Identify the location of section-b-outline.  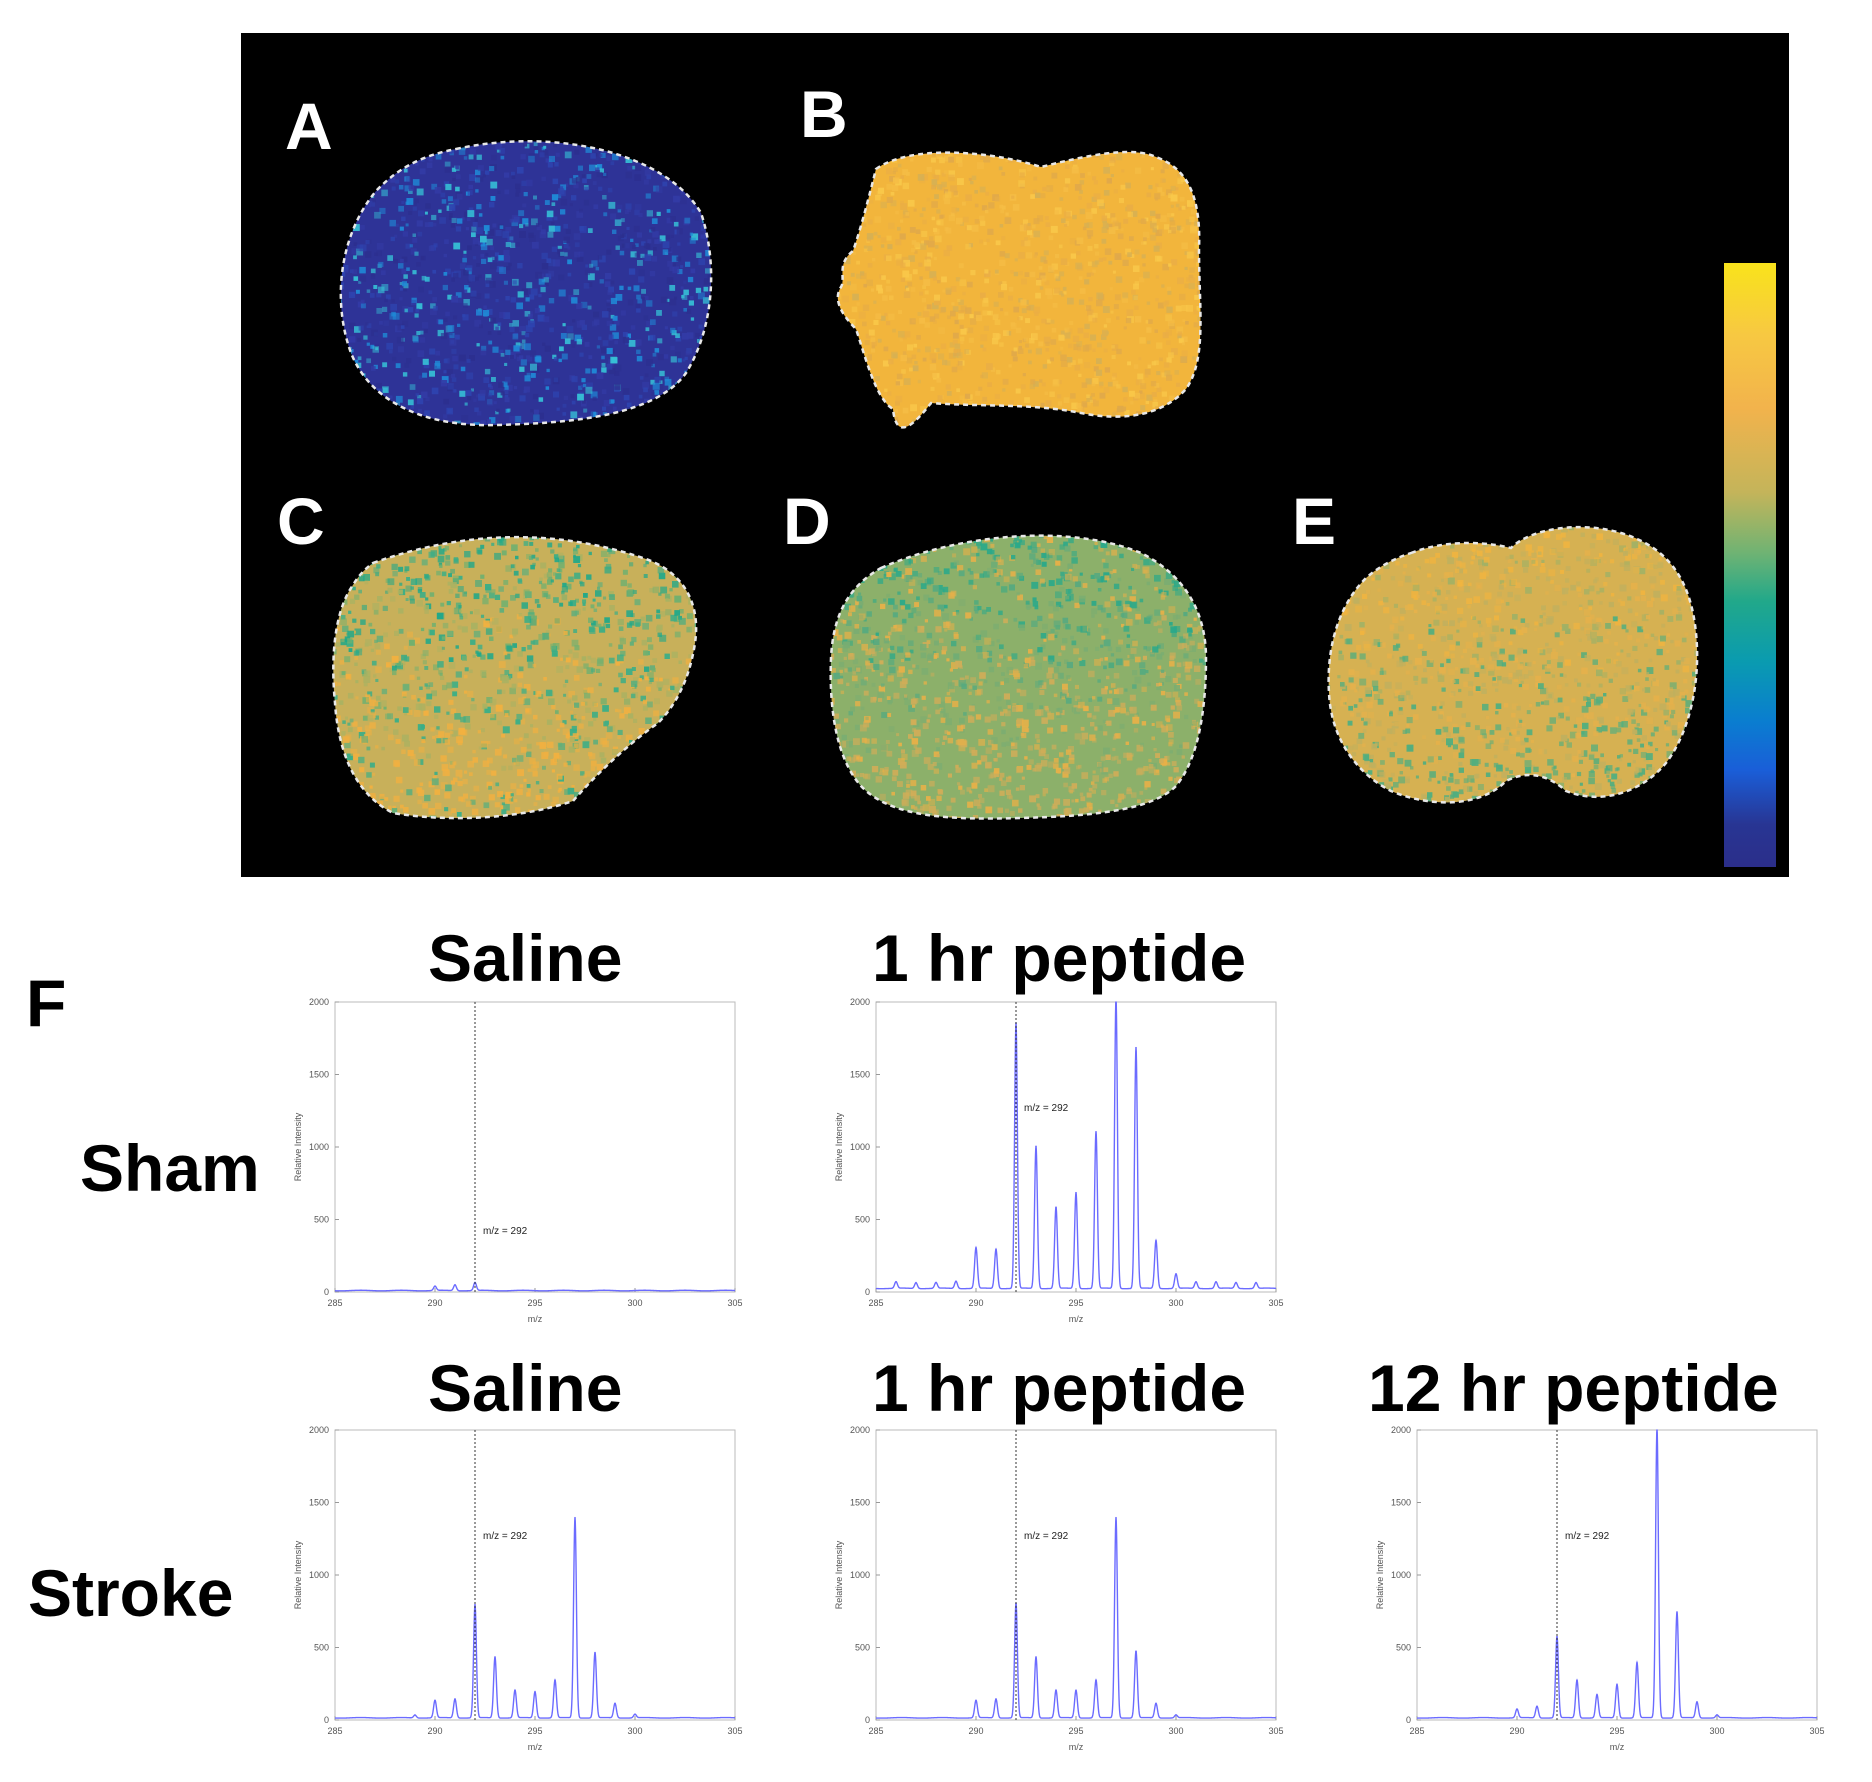
(1019, 289).